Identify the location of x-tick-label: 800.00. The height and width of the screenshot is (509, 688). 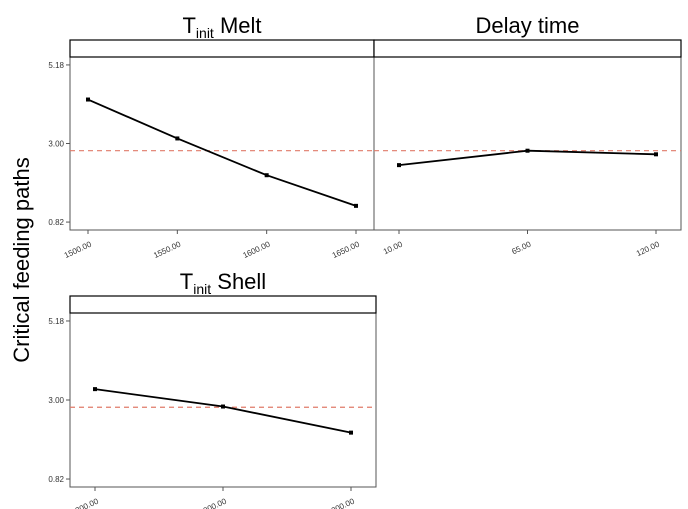
(87, 502).